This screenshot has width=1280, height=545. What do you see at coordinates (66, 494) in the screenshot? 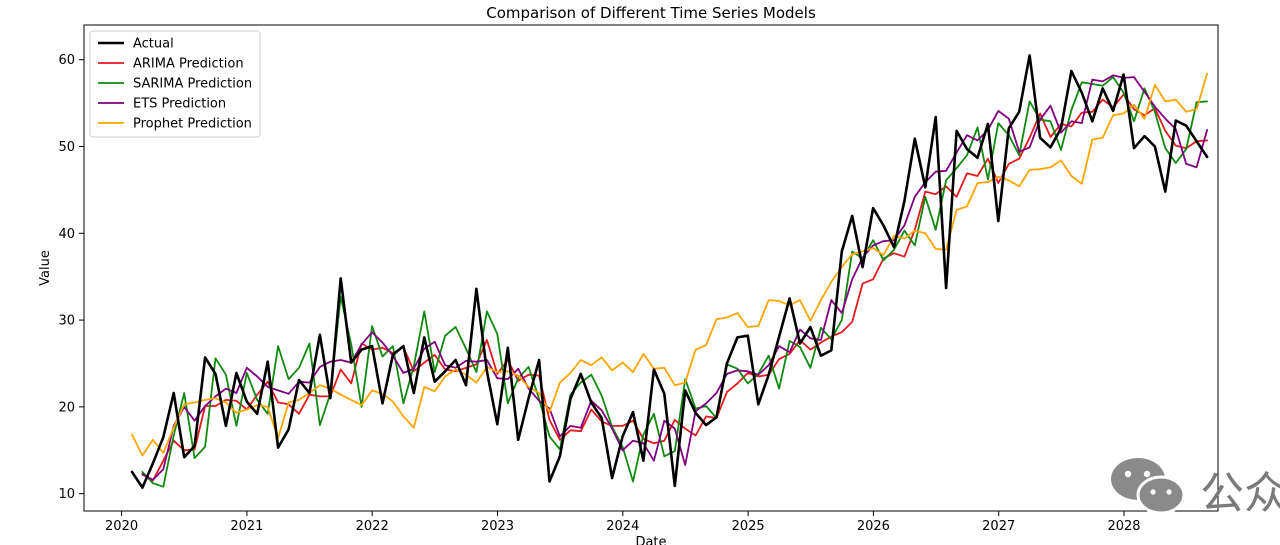
I see `y-tick-label: 10` at bounding box center [66, 494].